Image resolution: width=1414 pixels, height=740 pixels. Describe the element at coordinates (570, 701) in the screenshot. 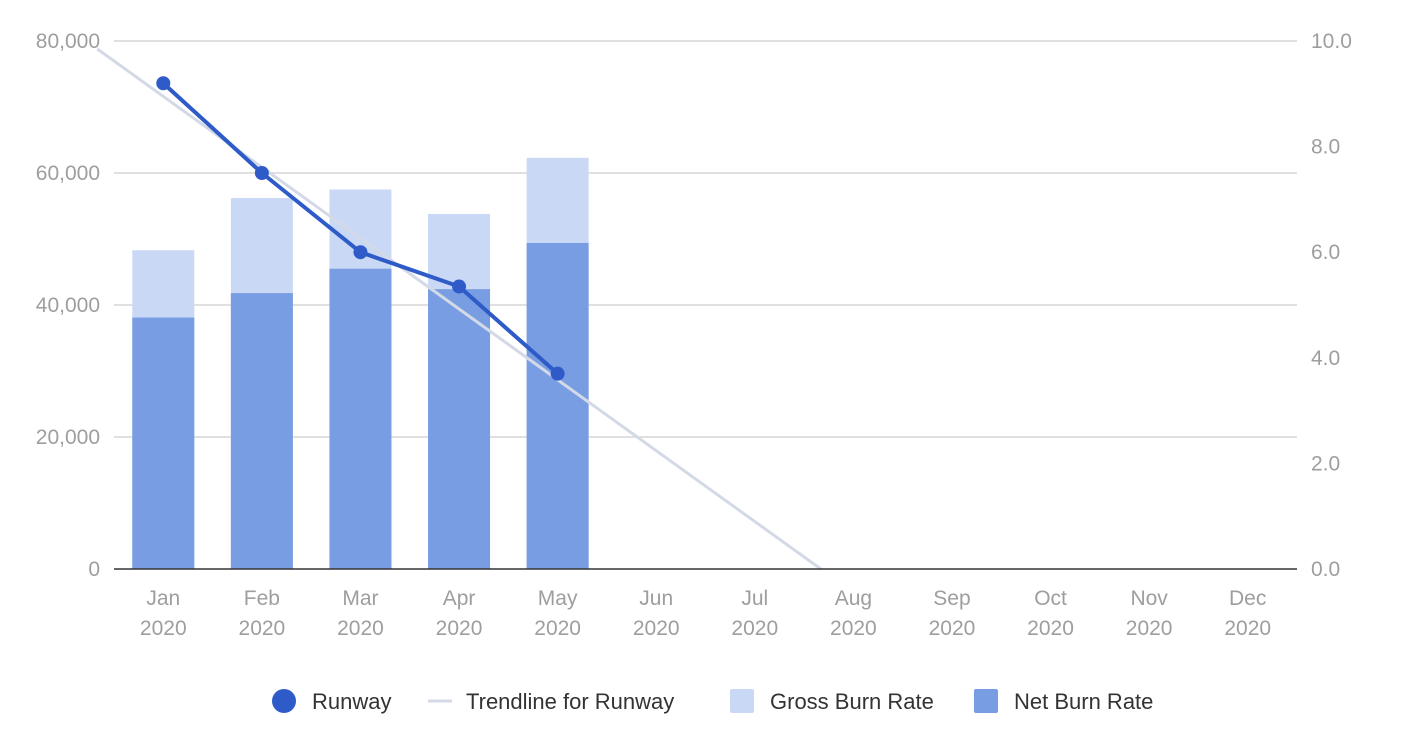

I see `legend-label: Trendline for Runway` at that location.